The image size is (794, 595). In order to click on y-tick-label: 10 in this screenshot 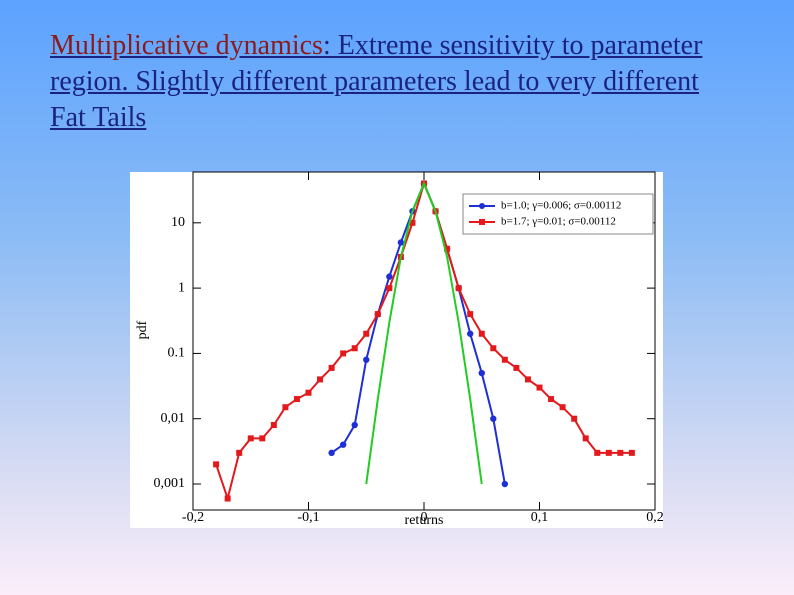, I will do `click(178, 222)`.